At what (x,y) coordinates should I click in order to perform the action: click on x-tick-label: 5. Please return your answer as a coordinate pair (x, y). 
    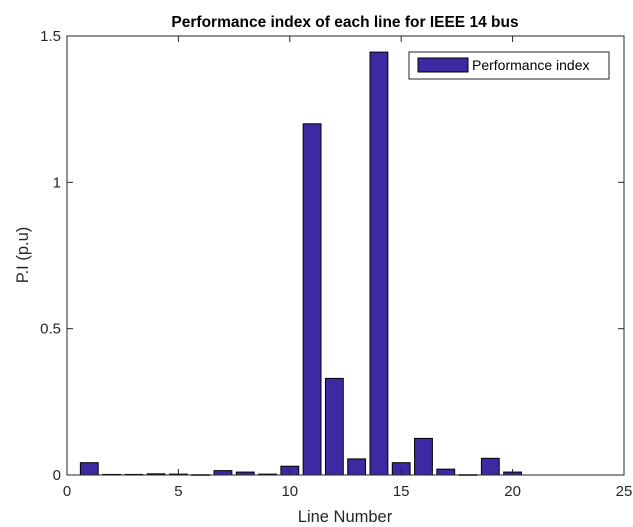
    Looking at the image, I should click on (178, 491).